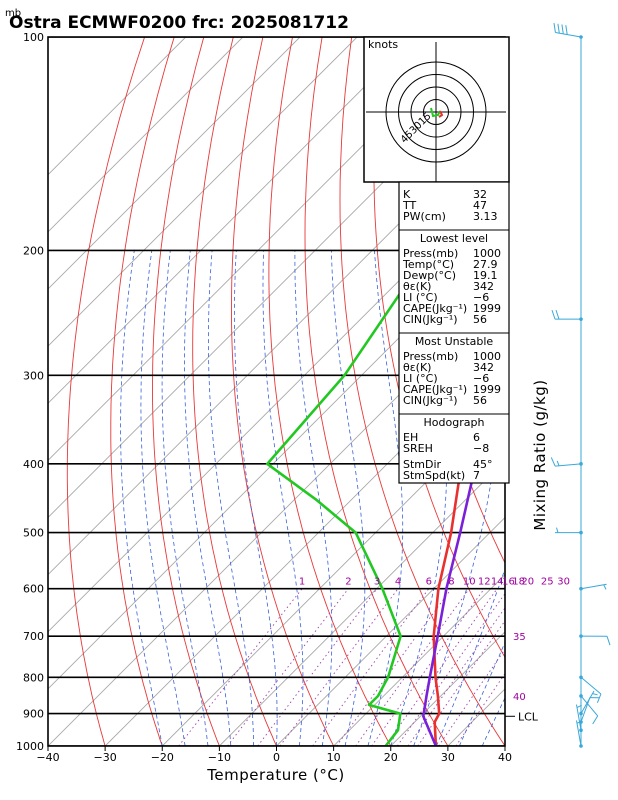 The height and width of the screenshot is (800, 618). I want to click on index-value: 342, so click(483, 367).